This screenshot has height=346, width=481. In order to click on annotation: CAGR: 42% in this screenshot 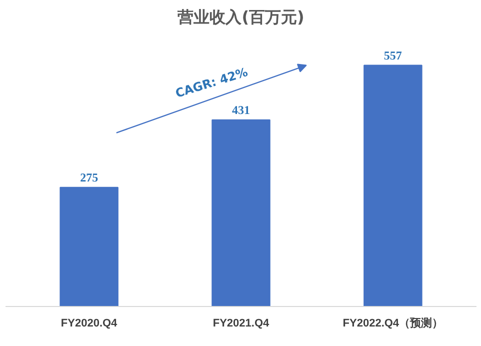, I will do `click(212, 82)`.